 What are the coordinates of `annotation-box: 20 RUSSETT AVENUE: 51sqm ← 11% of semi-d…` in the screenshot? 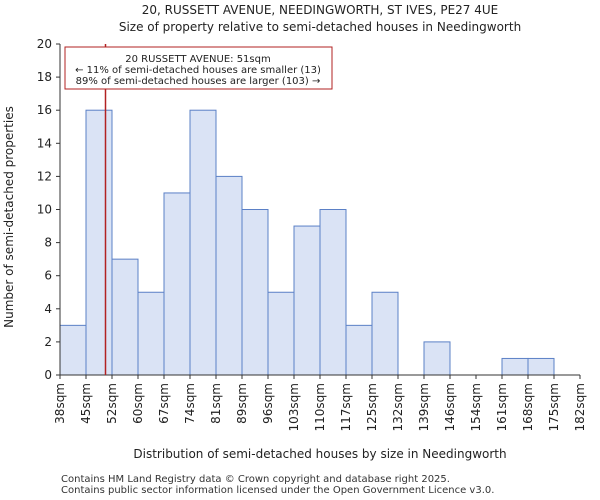 It's located at (198, 68).